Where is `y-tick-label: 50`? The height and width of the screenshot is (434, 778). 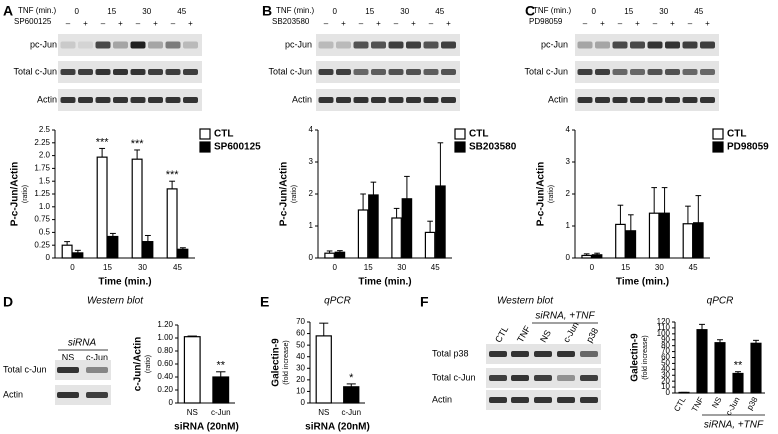
y-tick-label: 50 is located at coordinates (665, 363).